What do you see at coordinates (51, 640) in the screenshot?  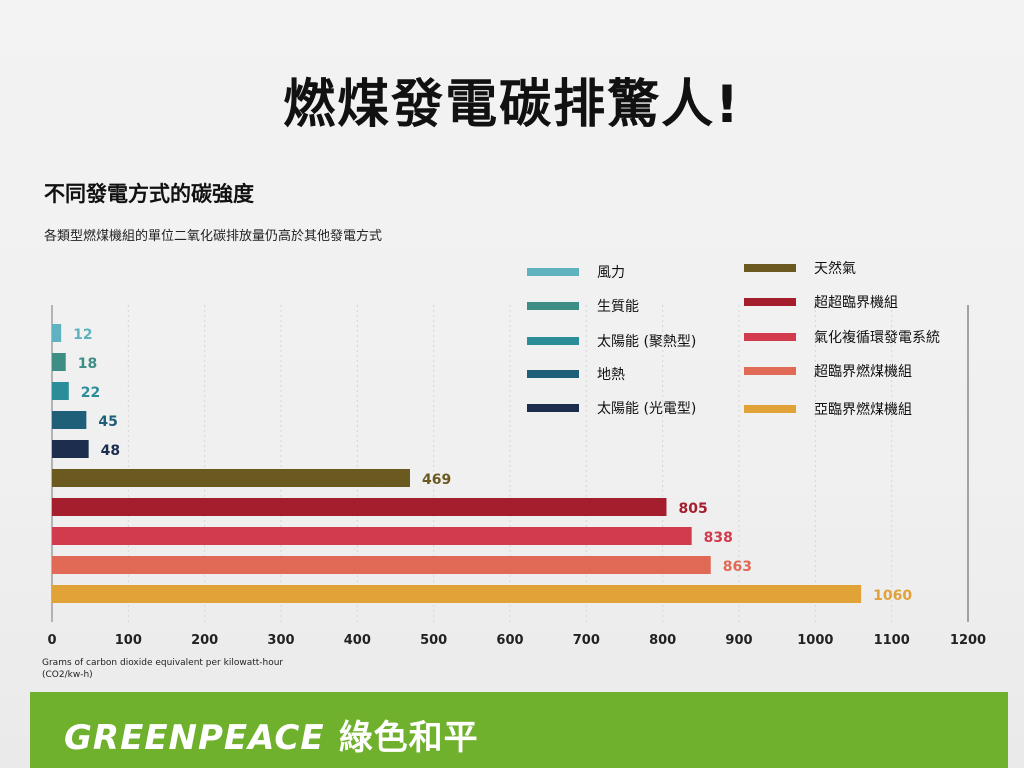 I see `x-tick-label: 0` at bounding box center [51, 640].